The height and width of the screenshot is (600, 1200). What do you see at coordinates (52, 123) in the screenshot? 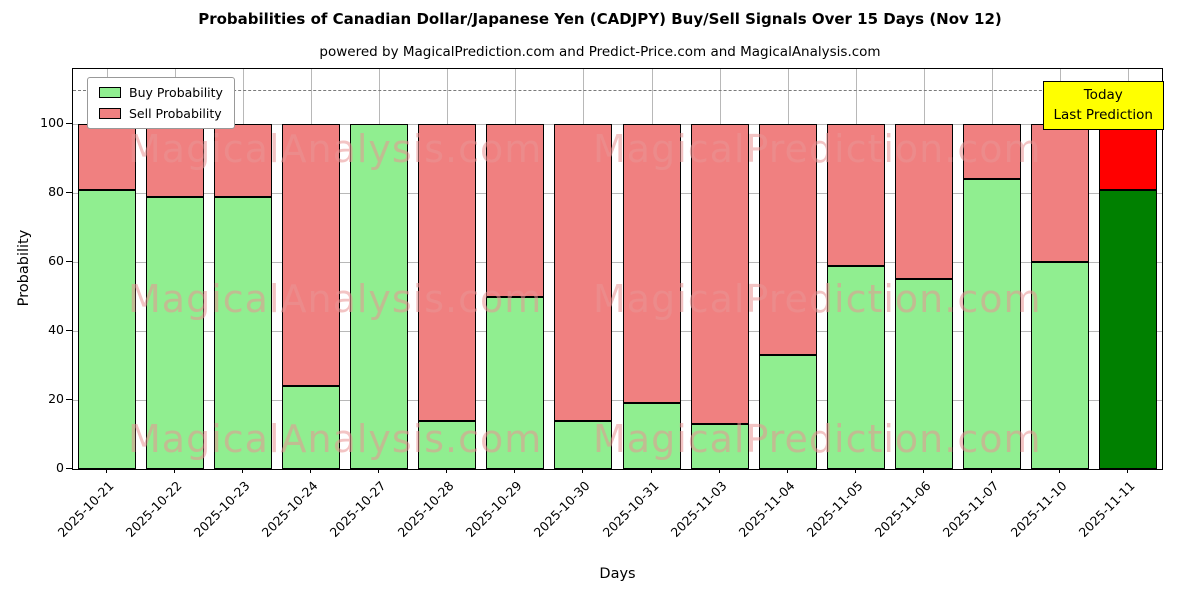
I see `y-tick-label: 100` at bounding box center [52, 123].